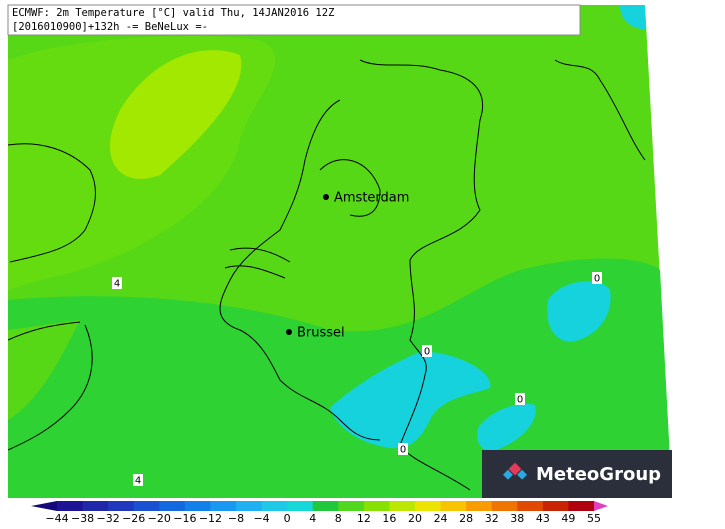 The image size is (725, 529). Describe the element at coordinates (598, 474) in the screenshot. I see `logo-text: MeteoGroup` at that location.